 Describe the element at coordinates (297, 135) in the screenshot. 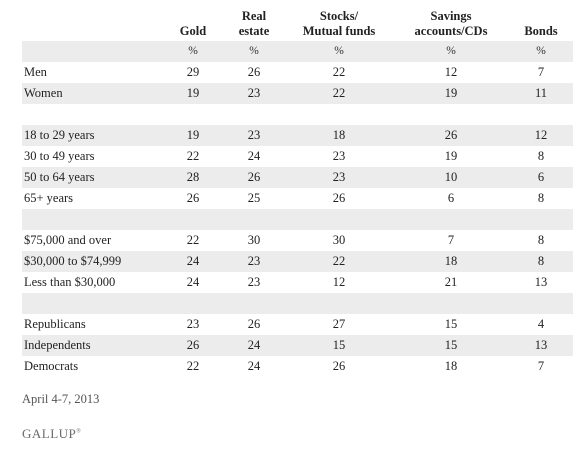

I see `table-row: 18 to 29 years 19 23 18 26 12` at that location.